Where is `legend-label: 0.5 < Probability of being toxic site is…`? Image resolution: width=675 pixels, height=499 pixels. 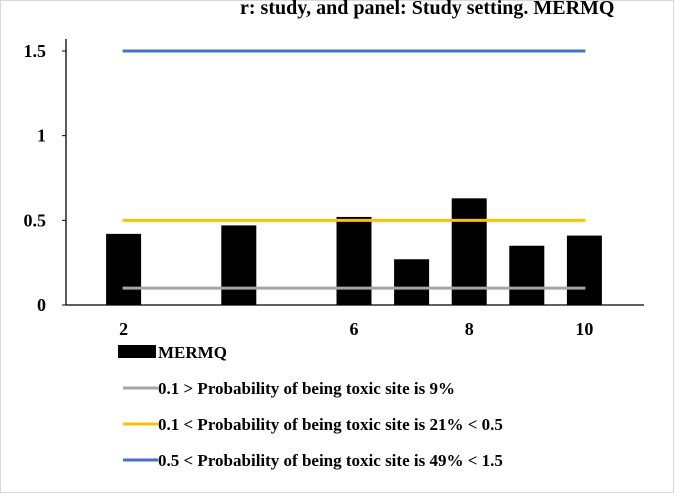 legend-label: 0.5 < Probability of being toxic site is… is located at coordinates (330, 460).